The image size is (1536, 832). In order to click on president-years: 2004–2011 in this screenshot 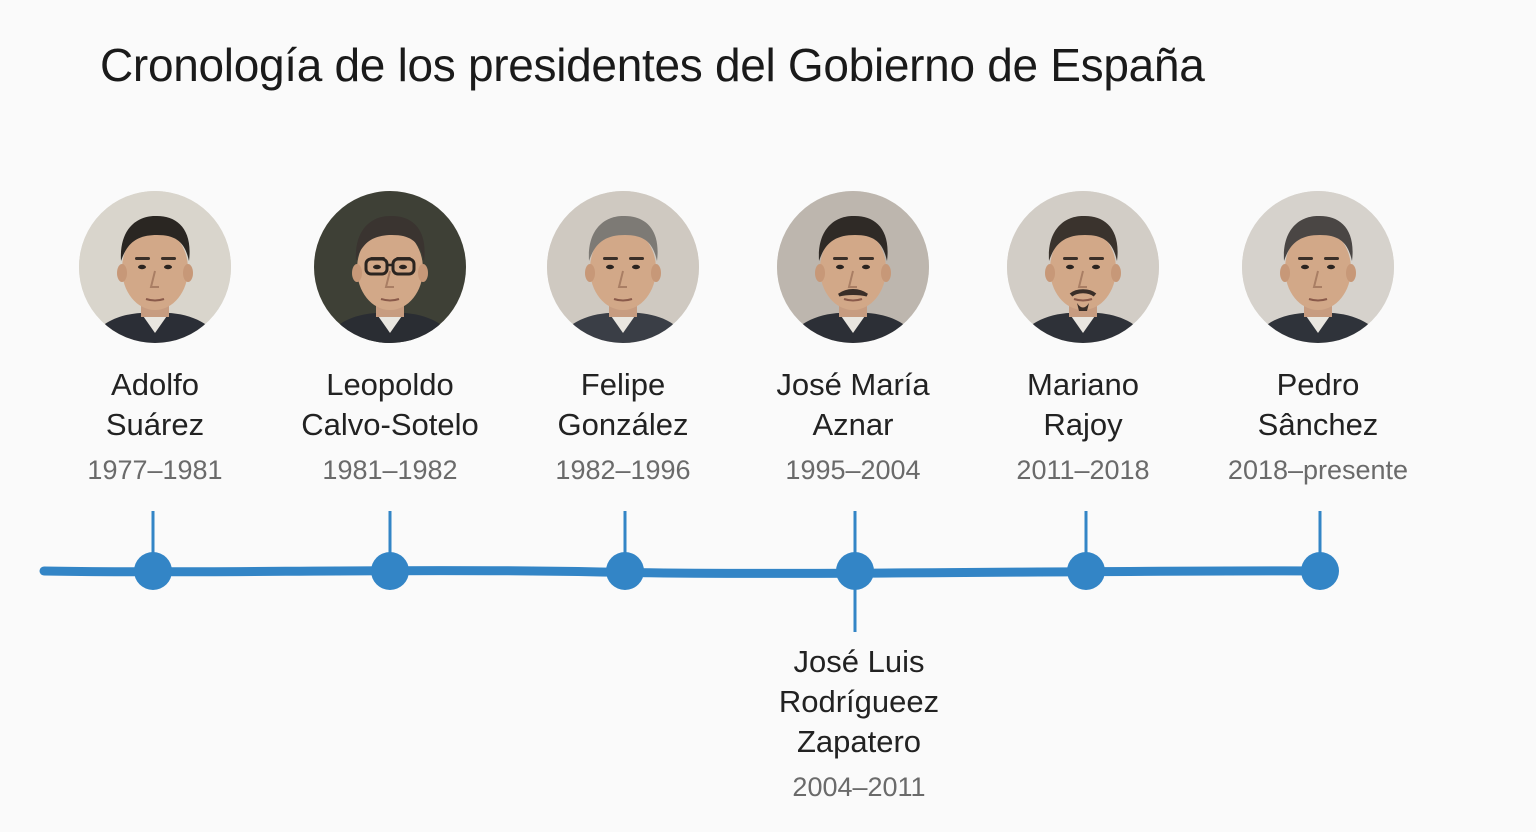, I will do `click(859, 787)`.